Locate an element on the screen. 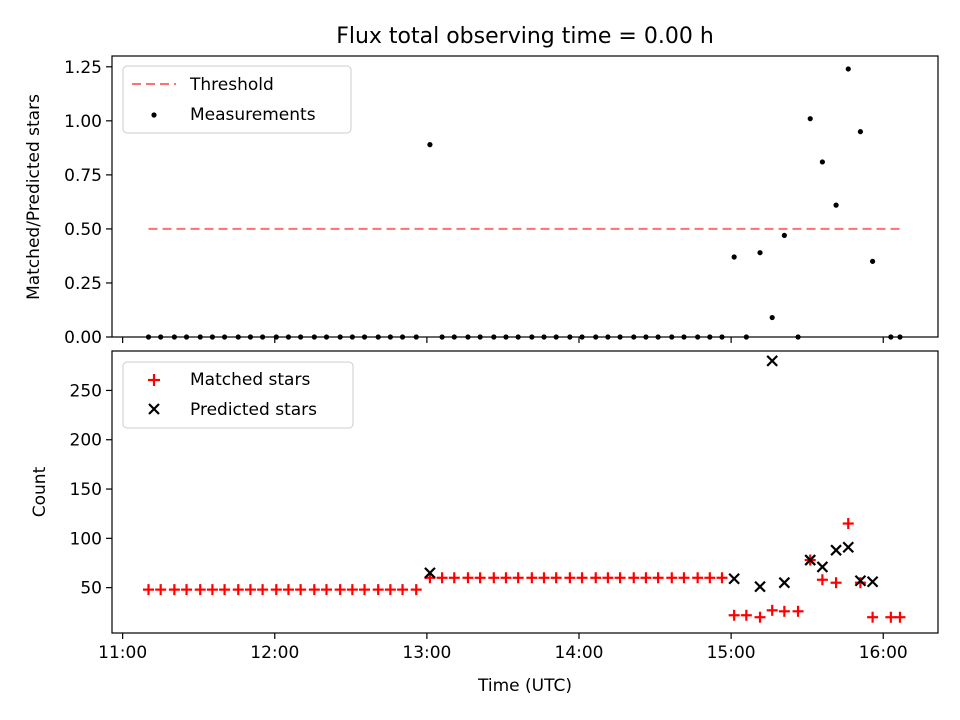 This screenshot has height=720, width=960. top-legend: Threshold Measurements is located at coordinates (237, 99).